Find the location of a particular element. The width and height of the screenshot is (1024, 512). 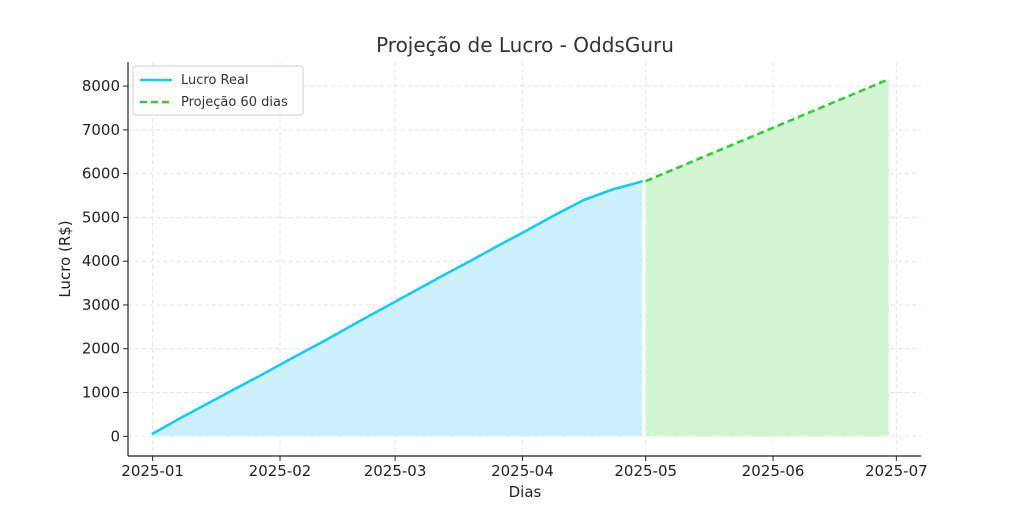

y-tick-label: 5000 is located at coordinates (101, 217).